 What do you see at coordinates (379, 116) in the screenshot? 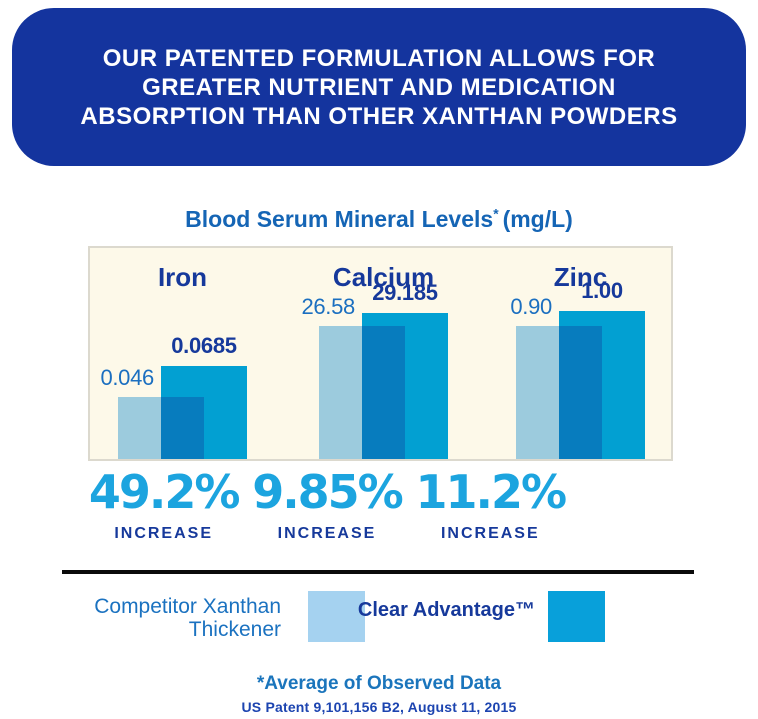
I see `header-line-3: ABSORPTION THAN OTHER XANTHAN POWDERS` at bounding box center [379, 116].